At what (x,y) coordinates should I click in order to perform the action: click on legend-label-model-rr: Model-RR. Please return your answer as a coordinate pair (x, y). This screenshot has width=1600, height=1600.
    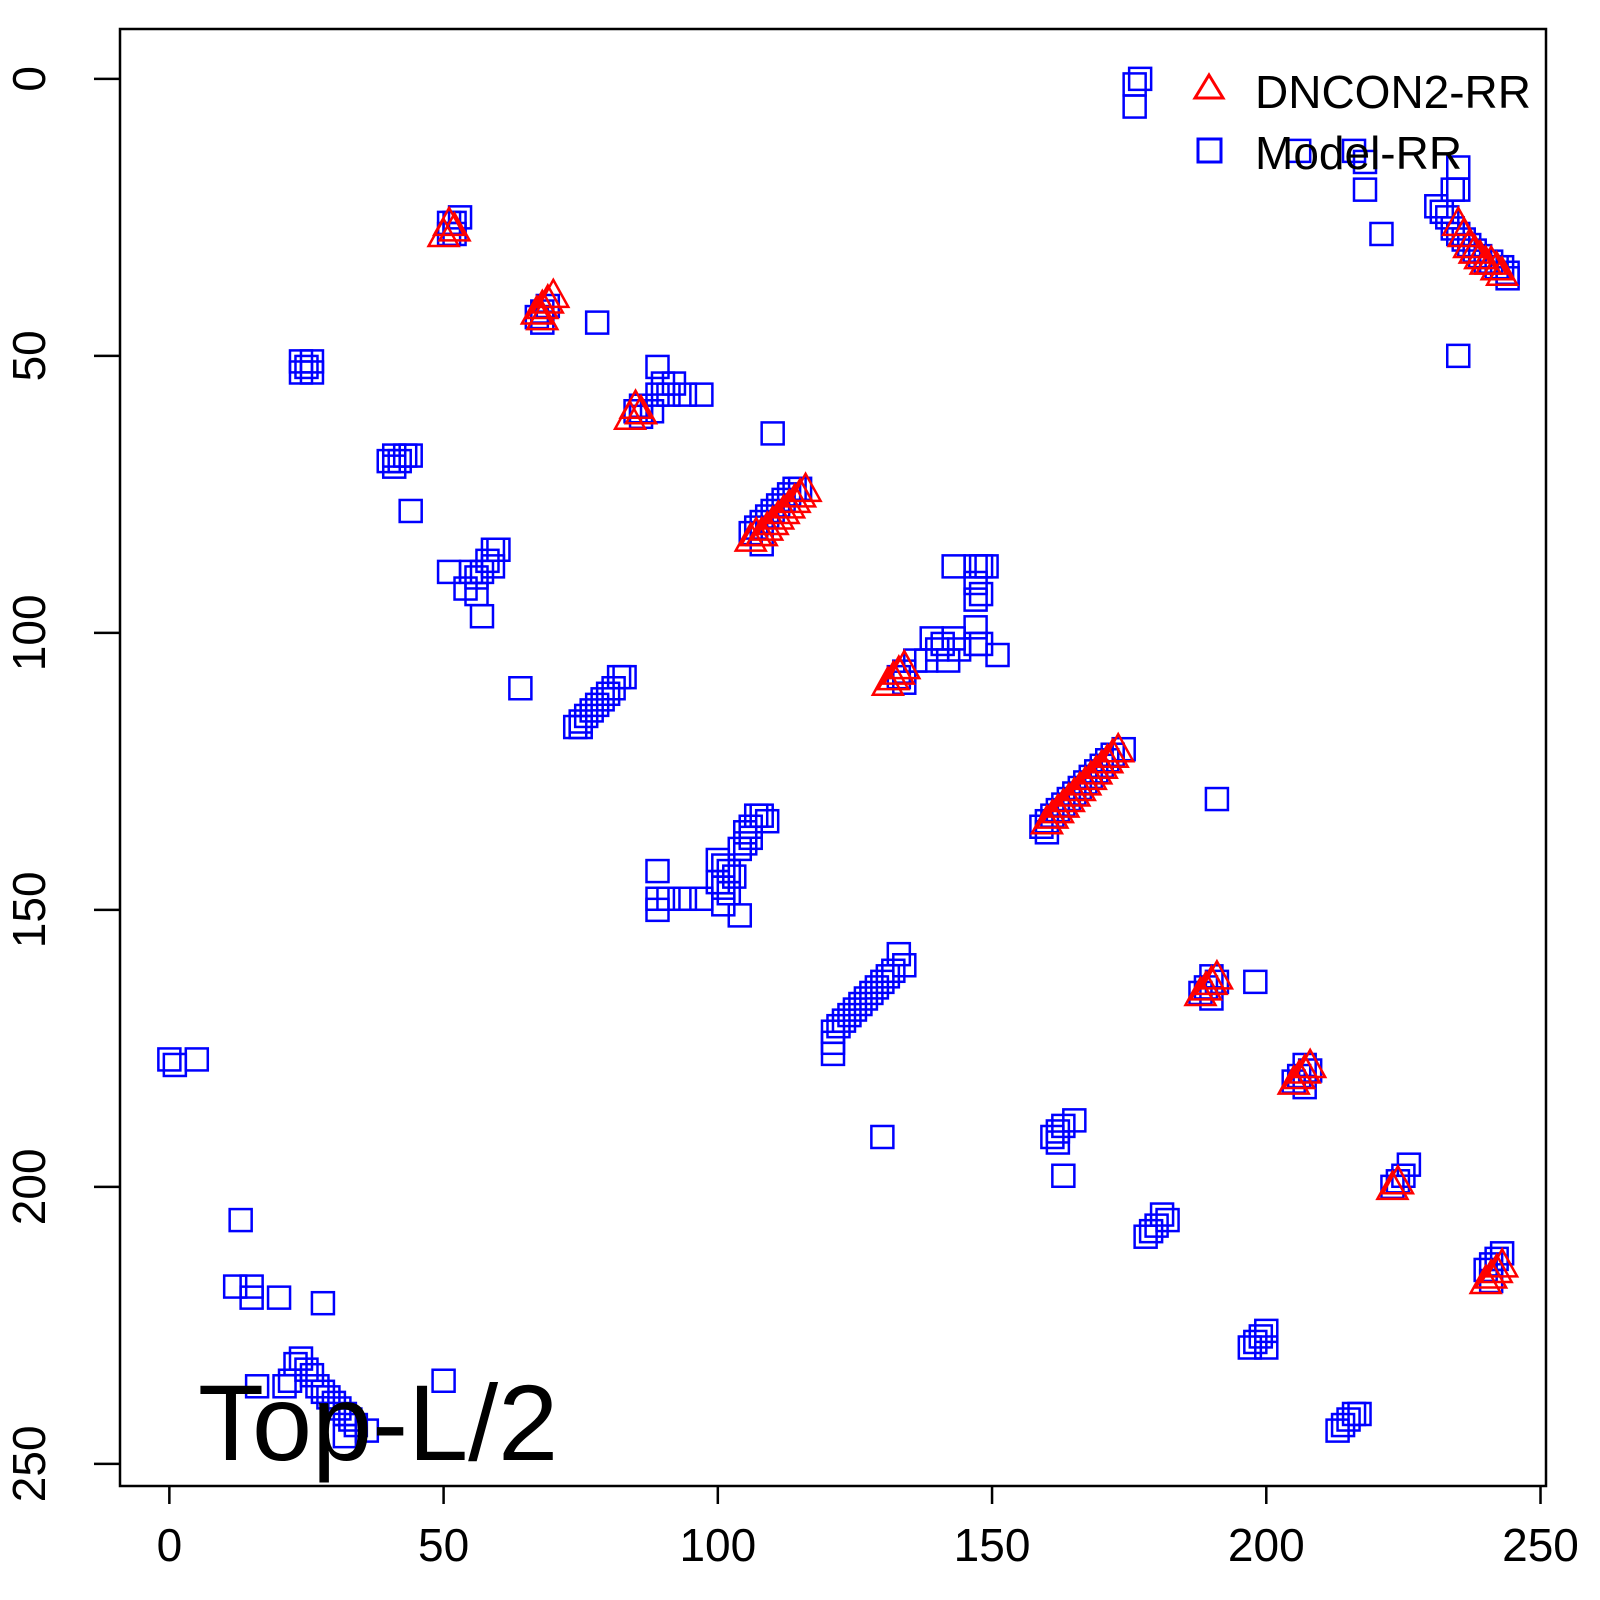
    Looking at the image, I should click on (1358, 153).